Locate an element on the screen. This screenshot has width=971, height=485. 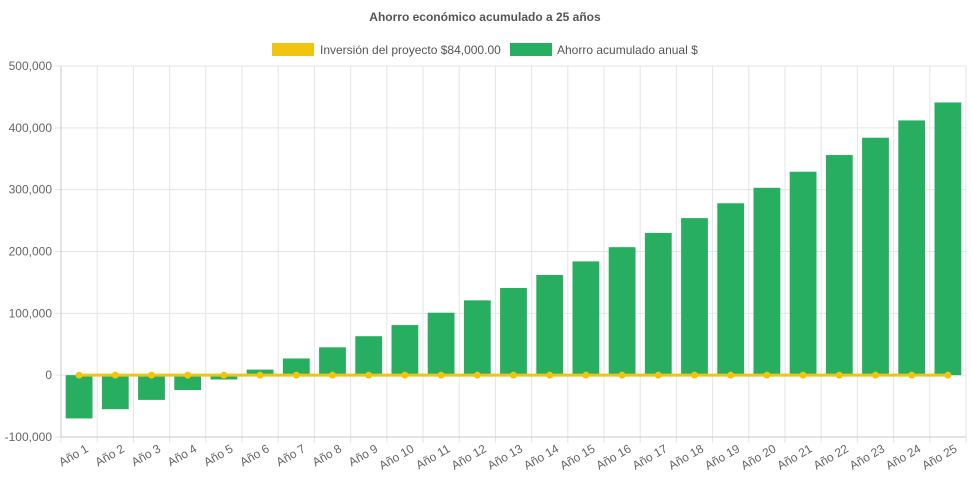
line-series is located at coordinates (513, 375).